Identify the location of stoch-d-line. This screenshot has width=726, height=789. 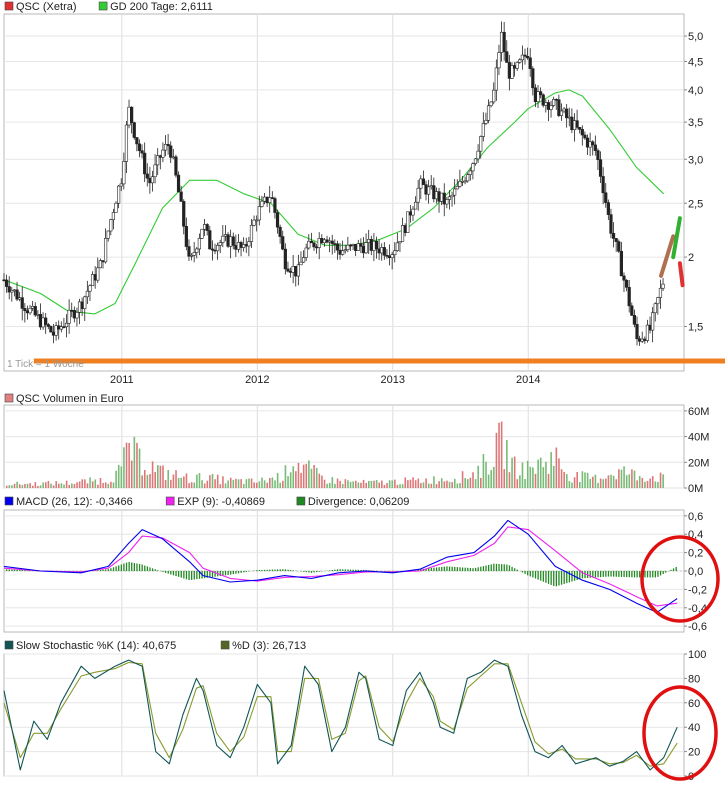
(340, 714).